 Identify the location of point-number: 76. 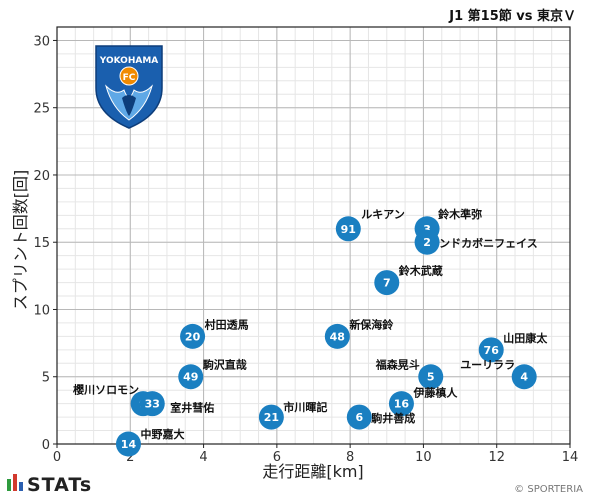
(492, 350).